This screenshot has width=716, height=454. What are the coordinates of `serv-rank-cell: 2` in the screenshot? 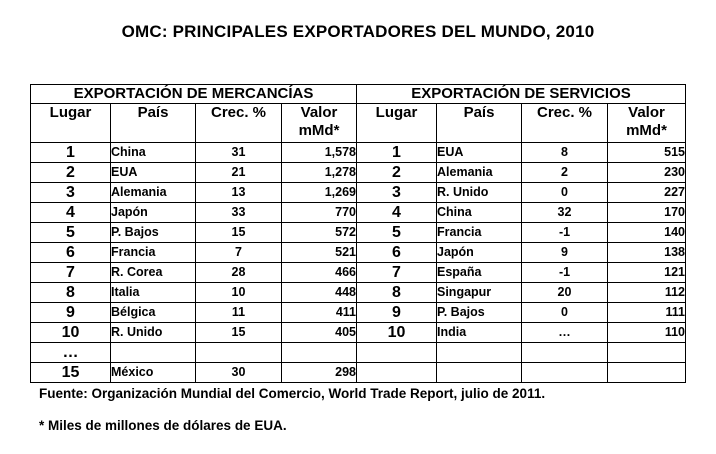 It's located at (396, 172).